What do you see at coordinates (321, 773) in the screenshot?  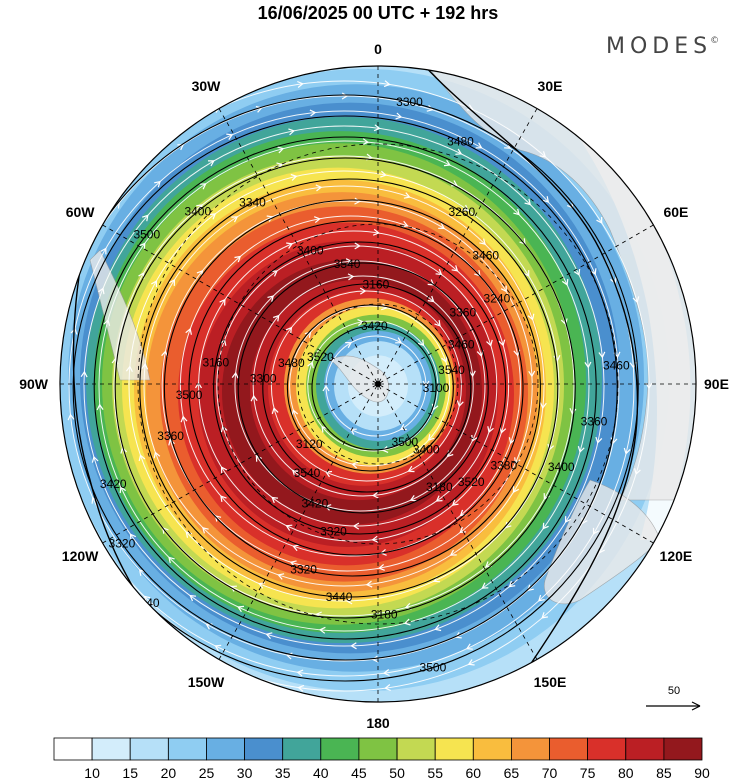 I see `colorbar-tick-label: 40` at bounding box center [321, 773].